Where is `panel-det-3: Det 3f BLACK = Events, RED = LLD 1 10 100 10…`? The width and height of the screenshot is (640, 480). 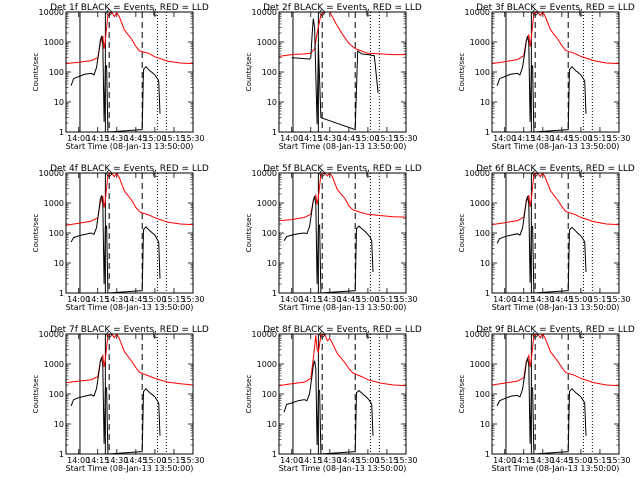
panel-det-3: Det 3f BLACK = Events, RED = LLD 1 10 100 10… is located at coordinates (546, 77).